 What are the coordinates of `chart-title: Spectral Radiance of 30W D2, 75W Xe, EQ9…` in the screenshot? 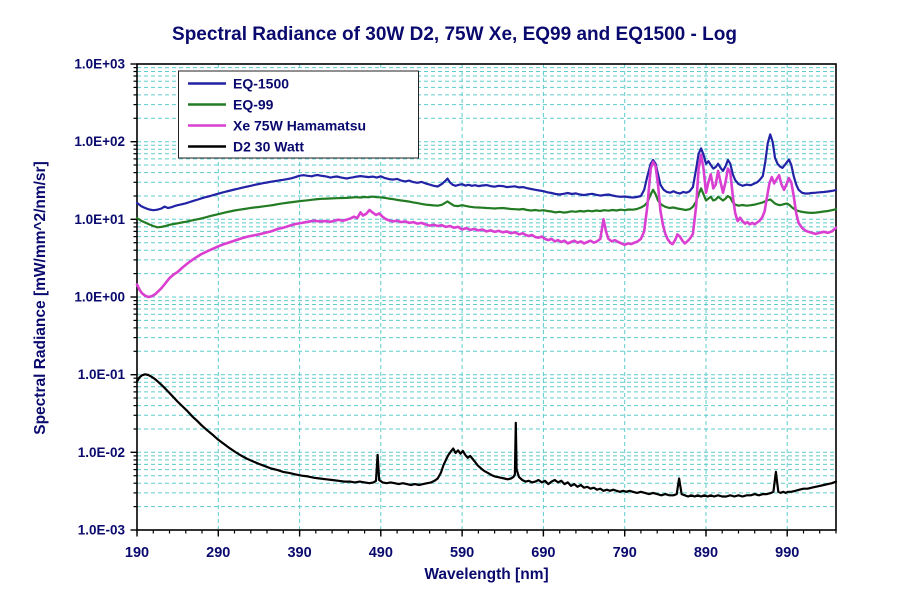 It's located at (454, 34).